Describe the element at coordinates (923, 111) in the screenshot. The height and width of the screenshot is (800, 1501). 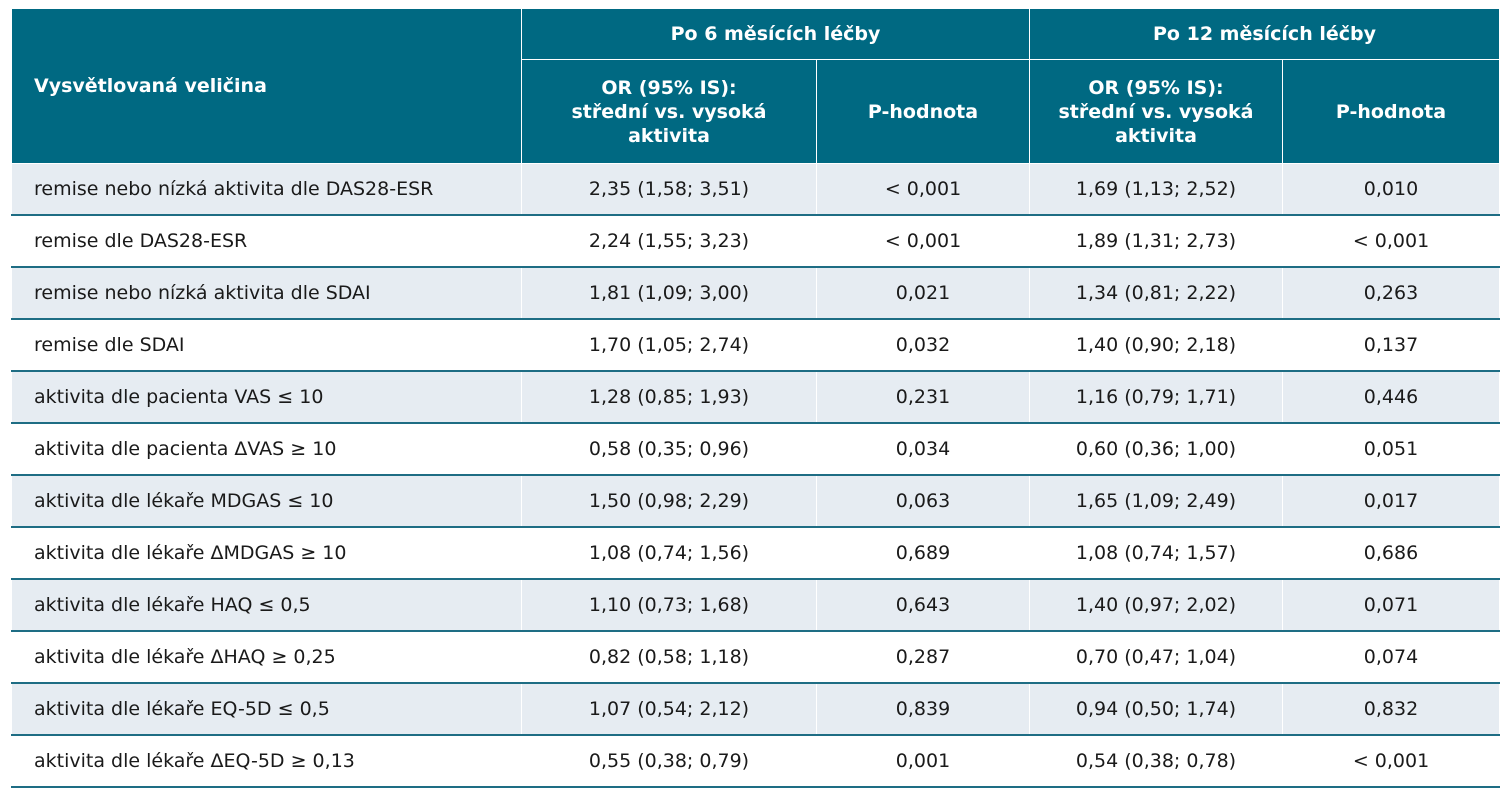
I see `column-header-p-value-6-months: P-hodnota` at that location.